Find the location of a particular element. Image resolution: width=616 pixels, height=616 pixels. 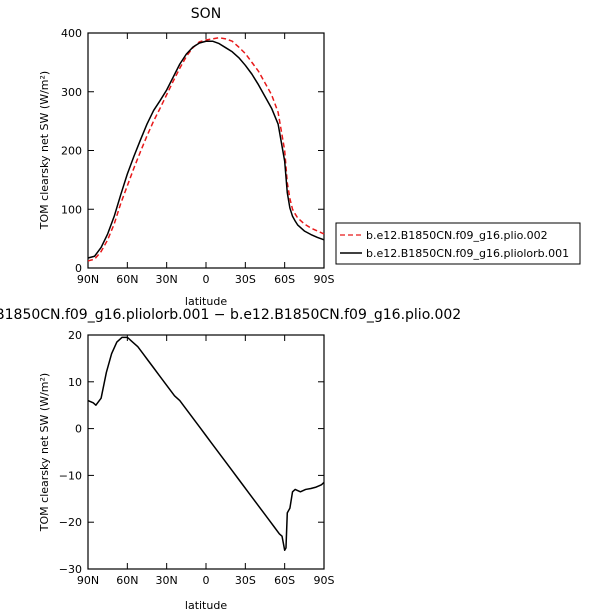

top-series-lines is located at coordinates (206, 149).